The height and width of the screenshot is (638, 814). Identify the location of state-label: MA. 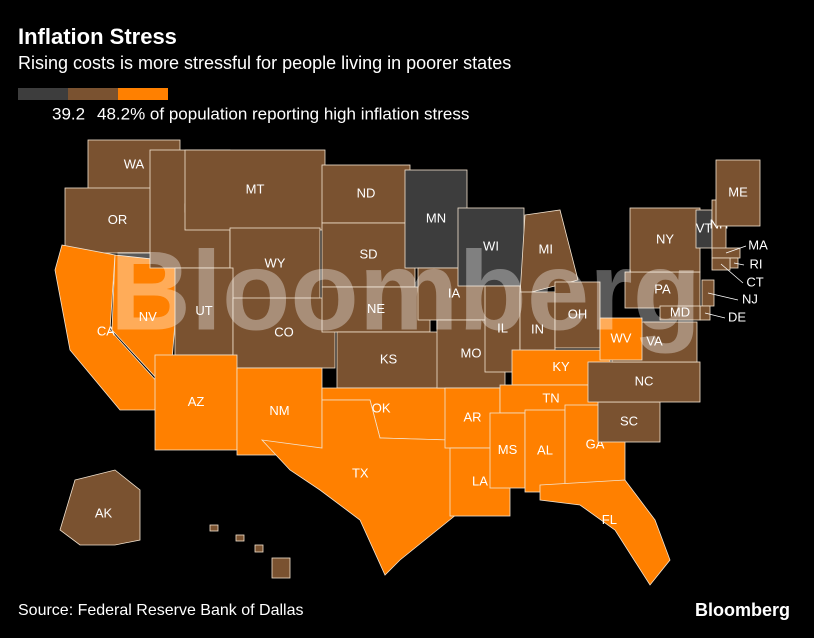
(758, 244).